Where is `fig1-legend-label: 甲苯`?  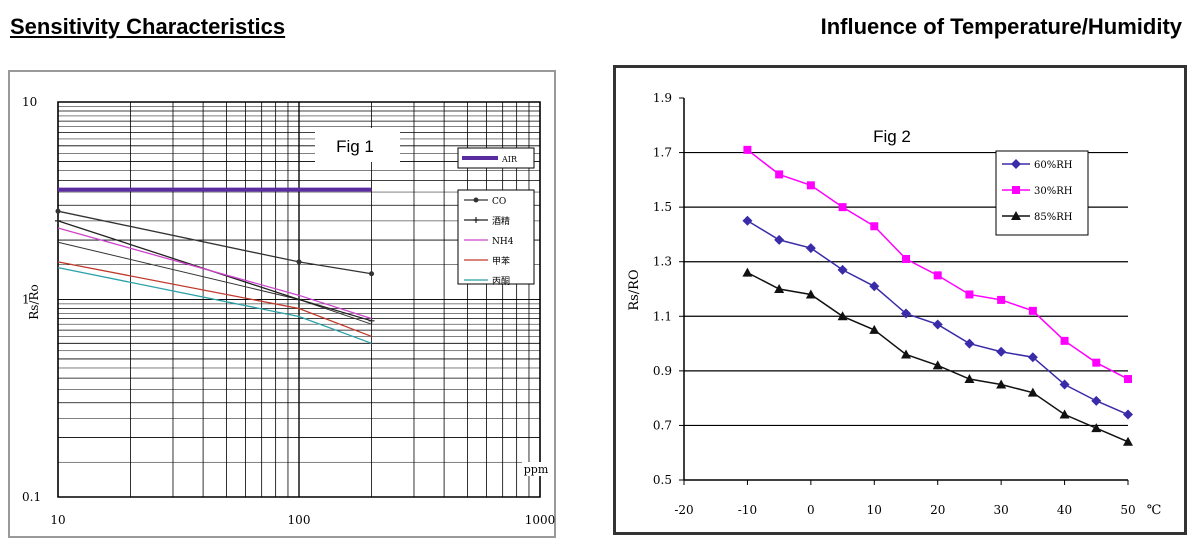 fig1-legend-label: 甲苯 is located at coordinates (501, 261).